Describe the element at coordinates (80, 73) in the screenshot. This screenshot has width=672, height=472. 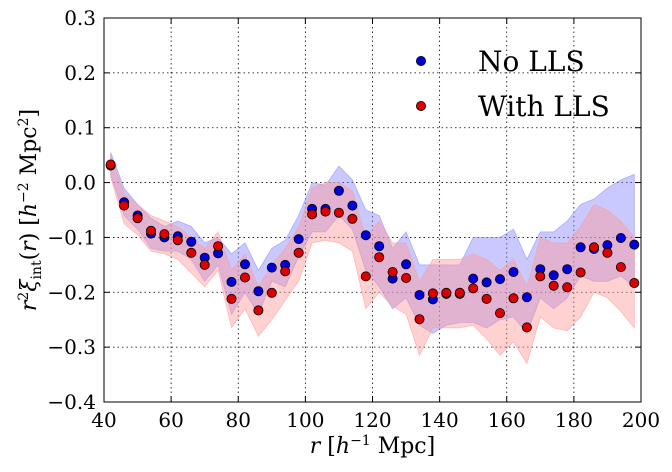
I see `y-tick-label: 0.2` at that location.